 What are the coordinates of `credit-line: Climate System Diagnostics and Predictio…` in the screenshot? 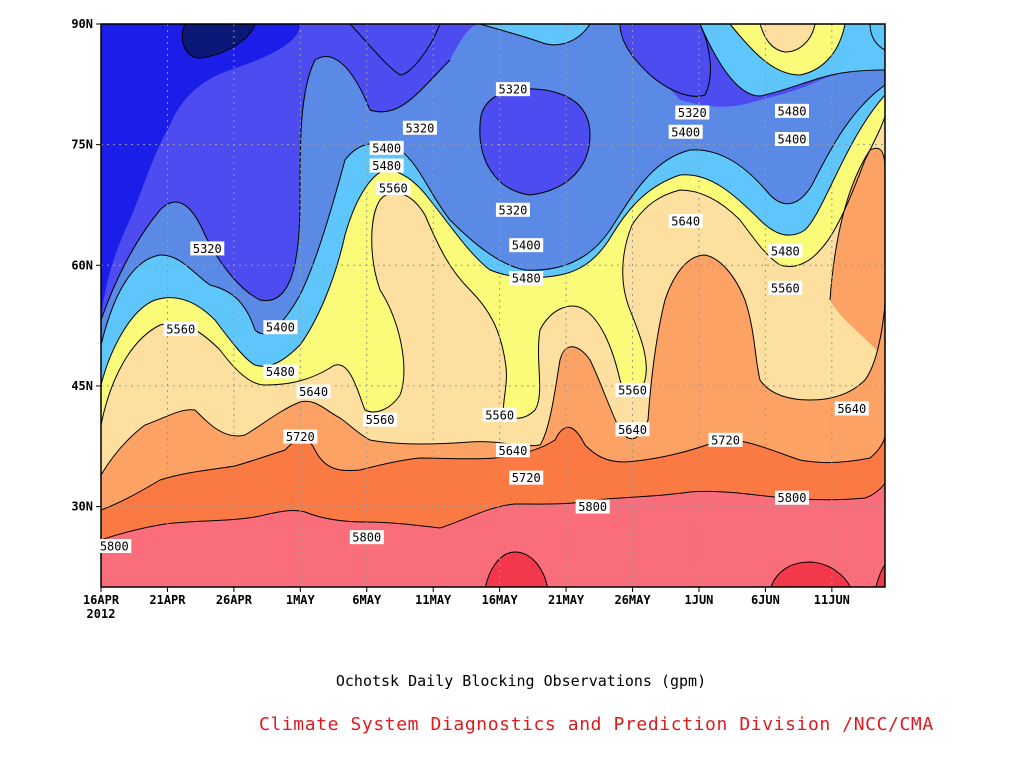 It's located at (596, 724).